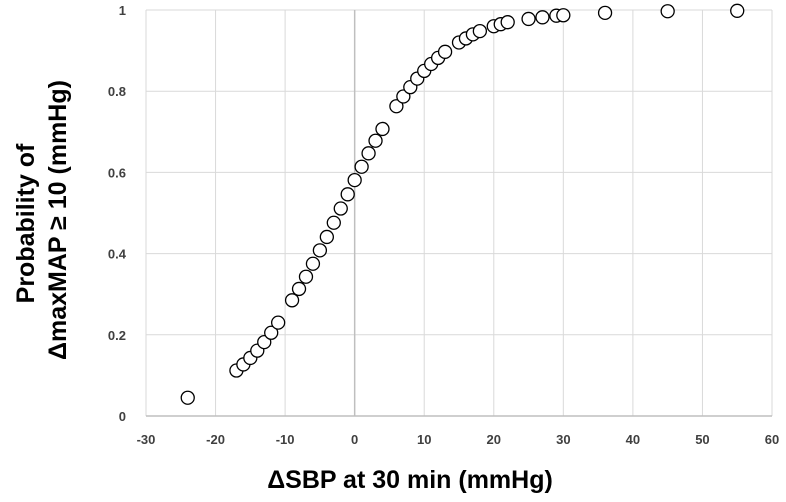  Describe the element at coordinates (122, 416) in the screenshot. I see `y-tick-label: 0` at that location.